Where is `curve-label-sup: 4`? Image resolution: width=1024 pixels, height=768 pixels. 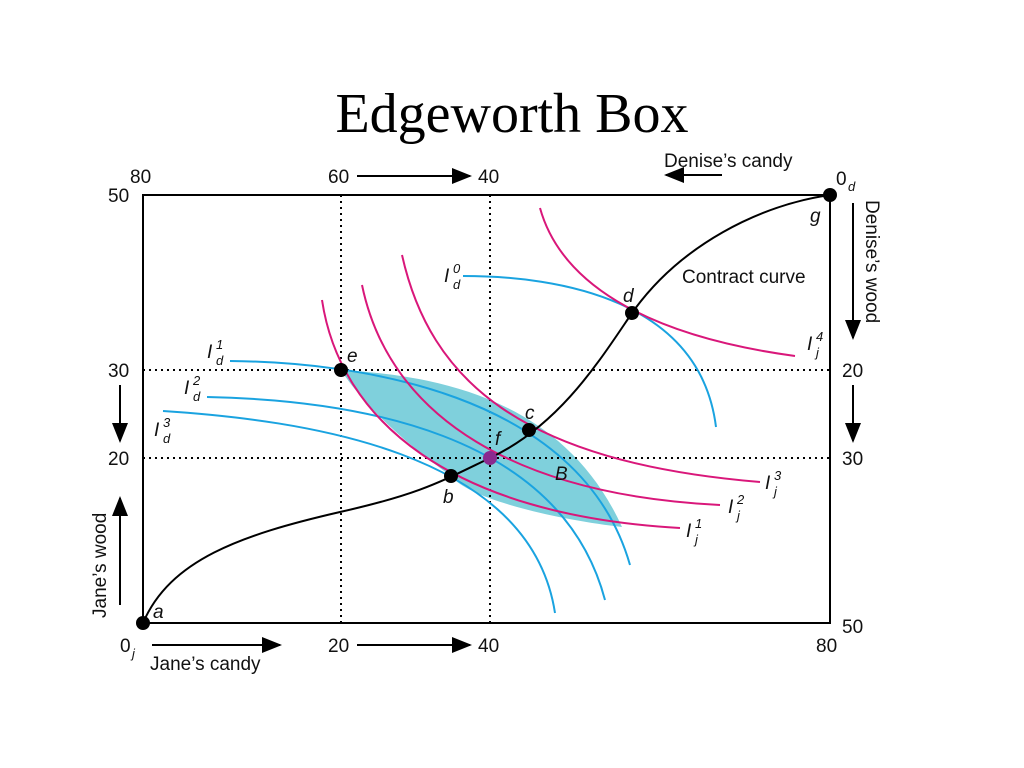
curve-label-sup: 4 is located at coordinates (819, 336).